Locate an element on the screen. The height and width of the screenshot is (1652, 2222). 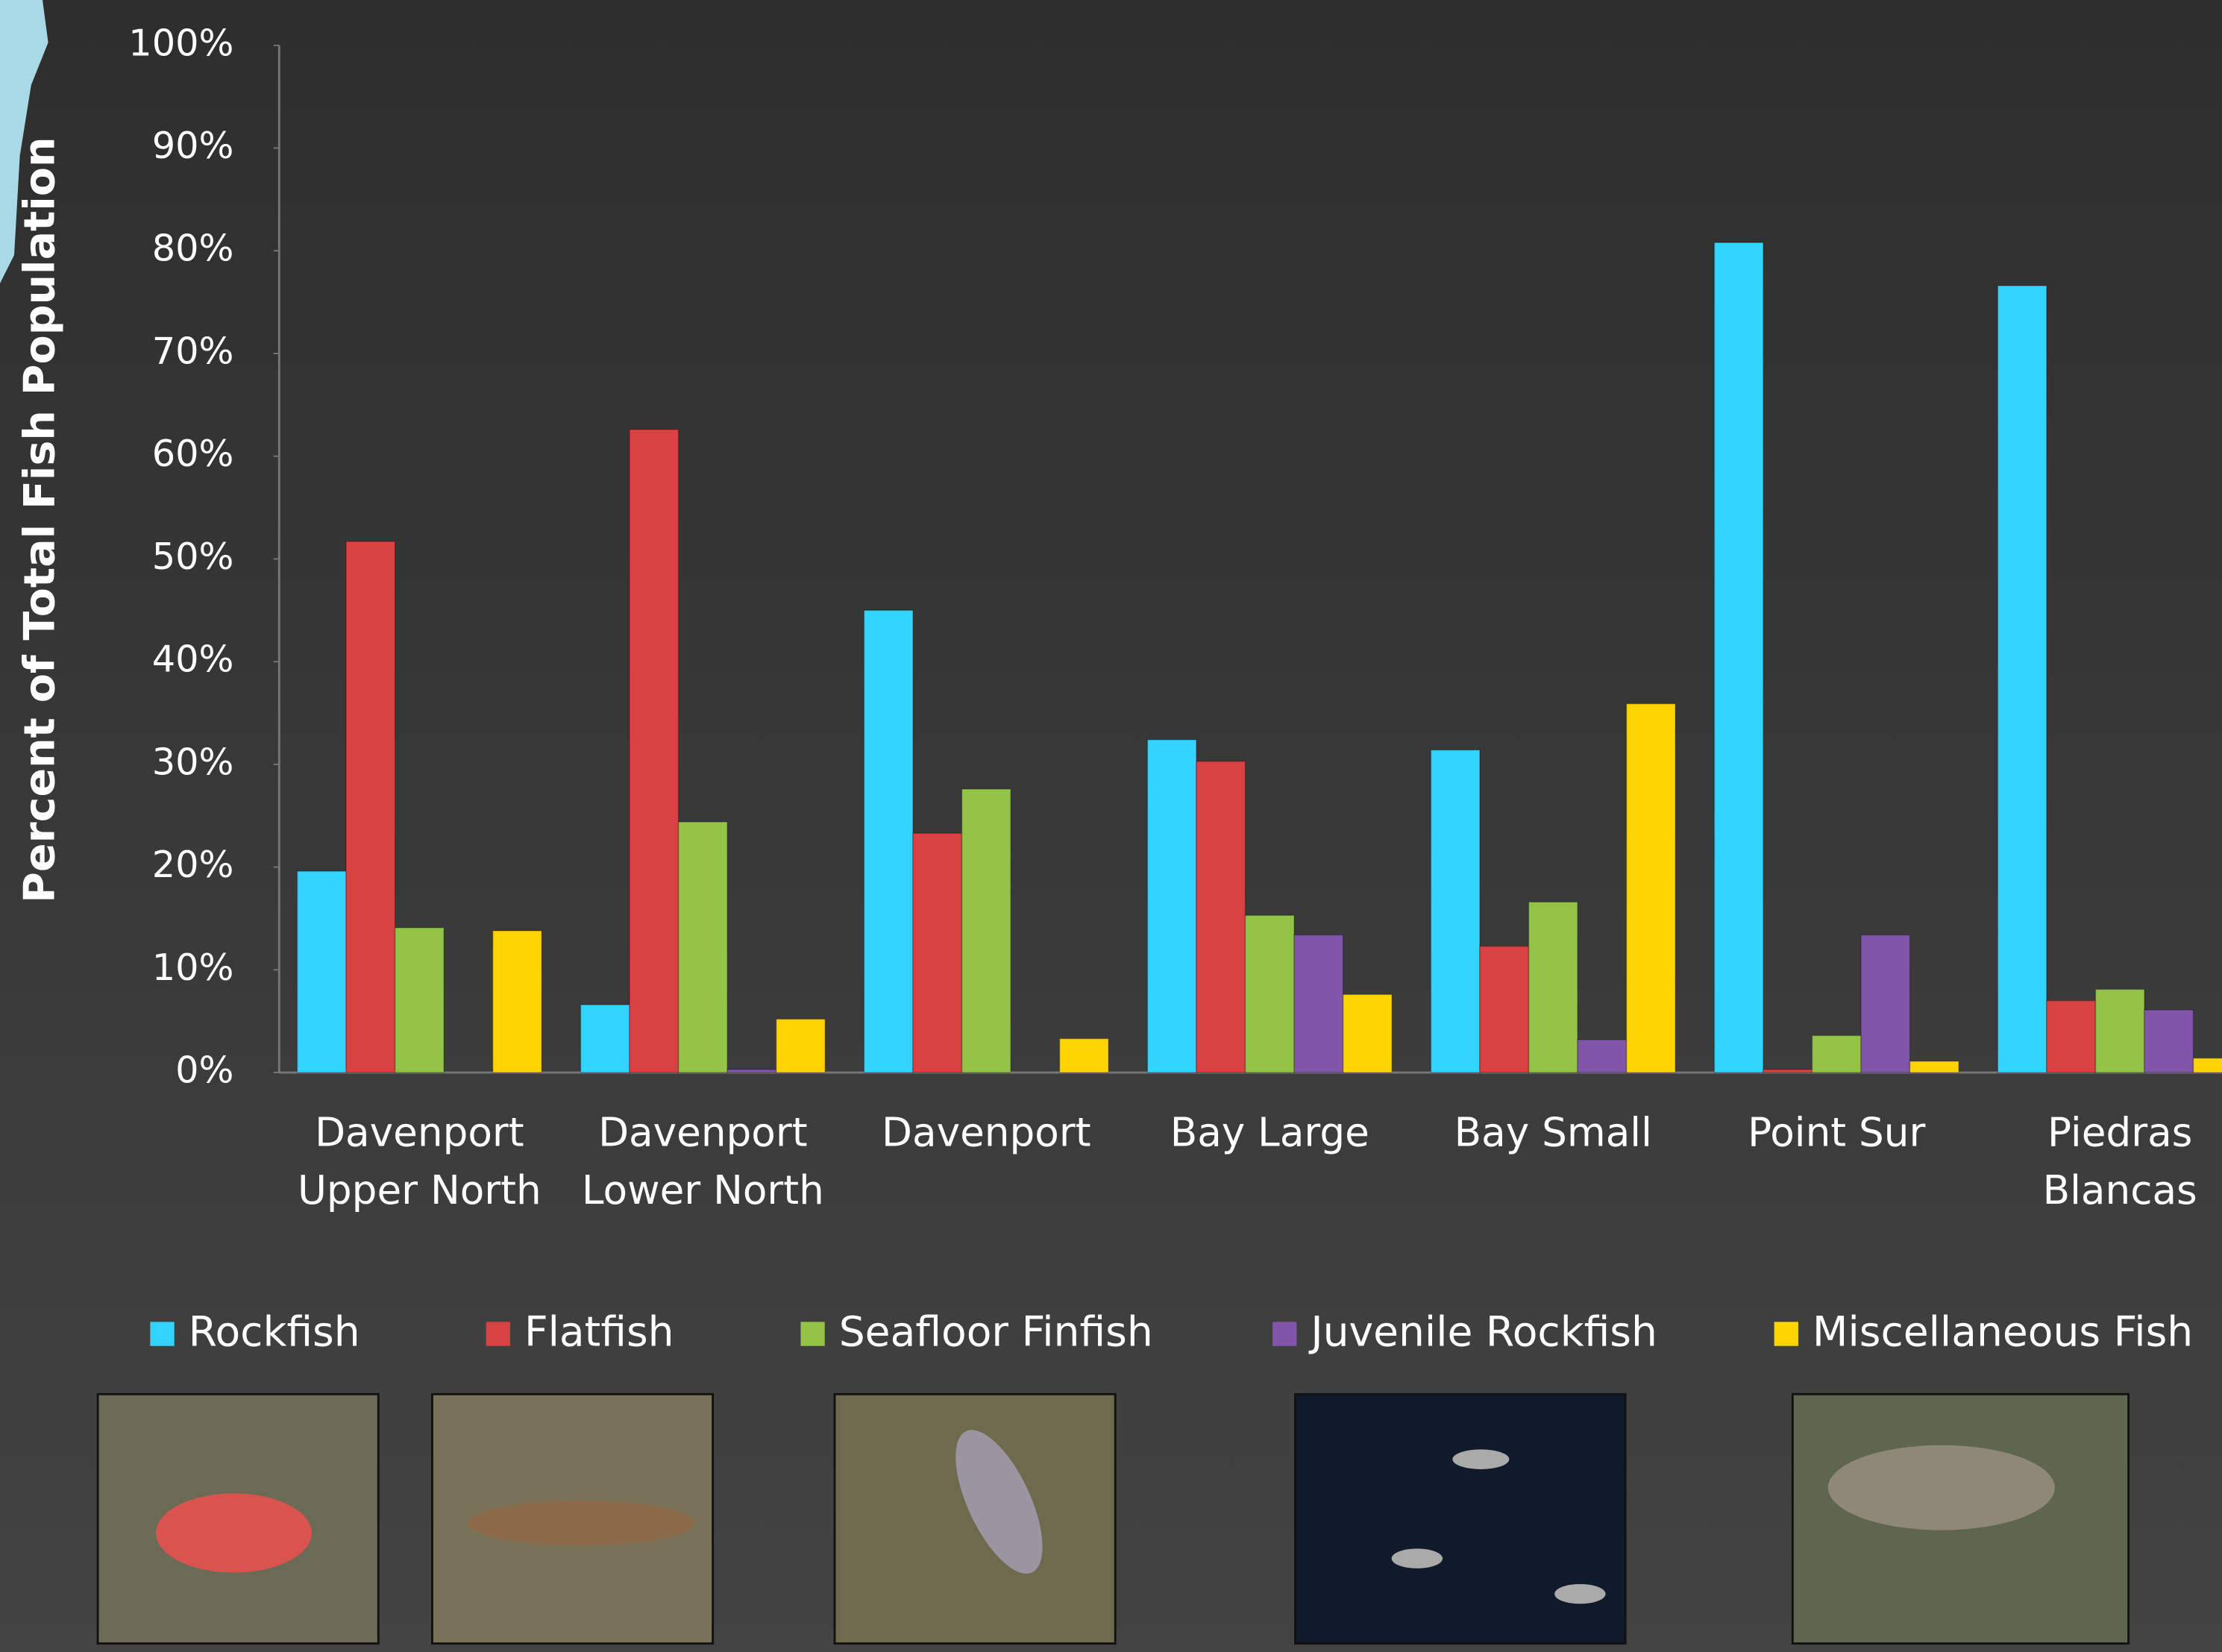
legend-label: Miscellaneous Fish is located at coordinates (2003, 1332).